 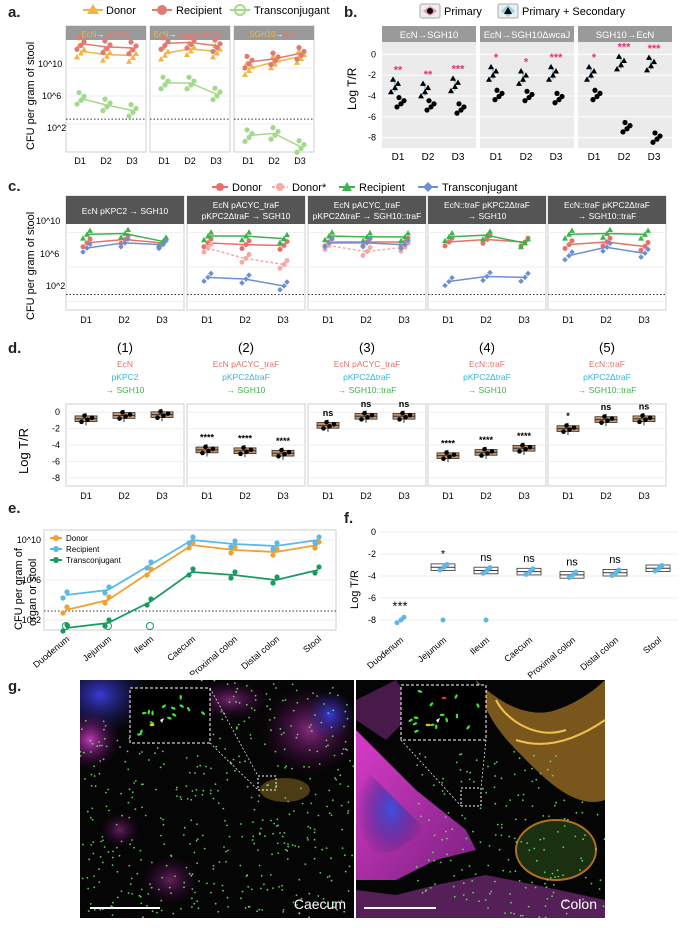 I want to click on c-xtick: D3, so click(x=404, y=320).